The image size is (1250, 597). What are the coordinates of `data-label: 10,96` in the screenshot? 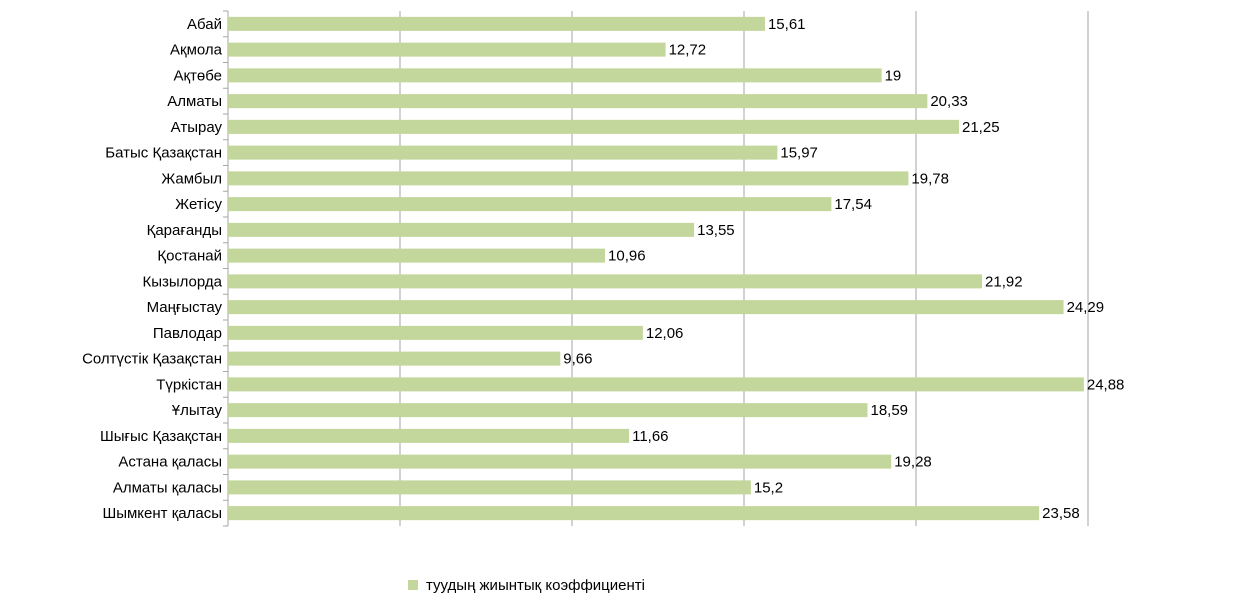 It's located at (627, 256).